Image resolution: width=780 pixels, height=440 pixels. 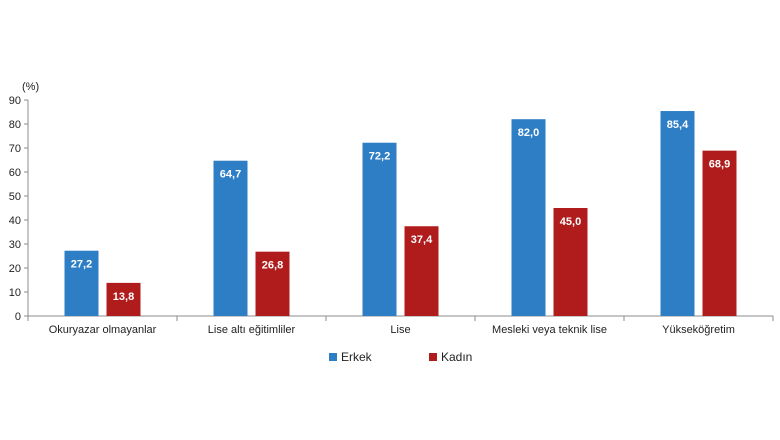 I want to click on y-tick-label: 90, so click(x=15, y=101).